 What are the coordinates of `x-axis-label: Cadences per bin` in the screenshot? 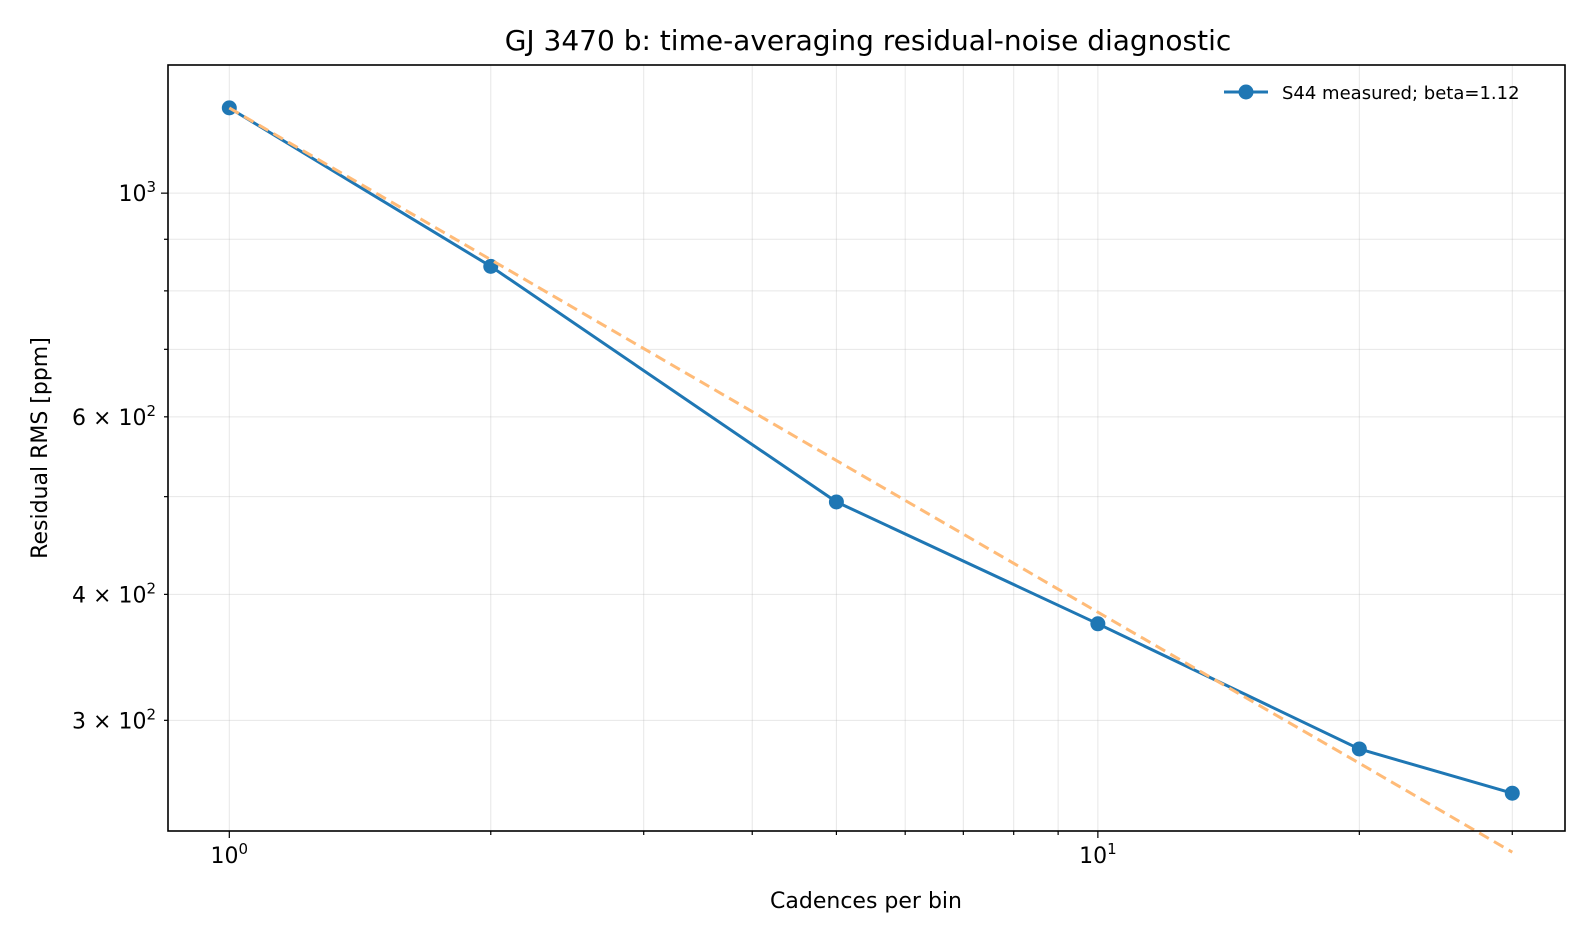 It's located at (866, 901).